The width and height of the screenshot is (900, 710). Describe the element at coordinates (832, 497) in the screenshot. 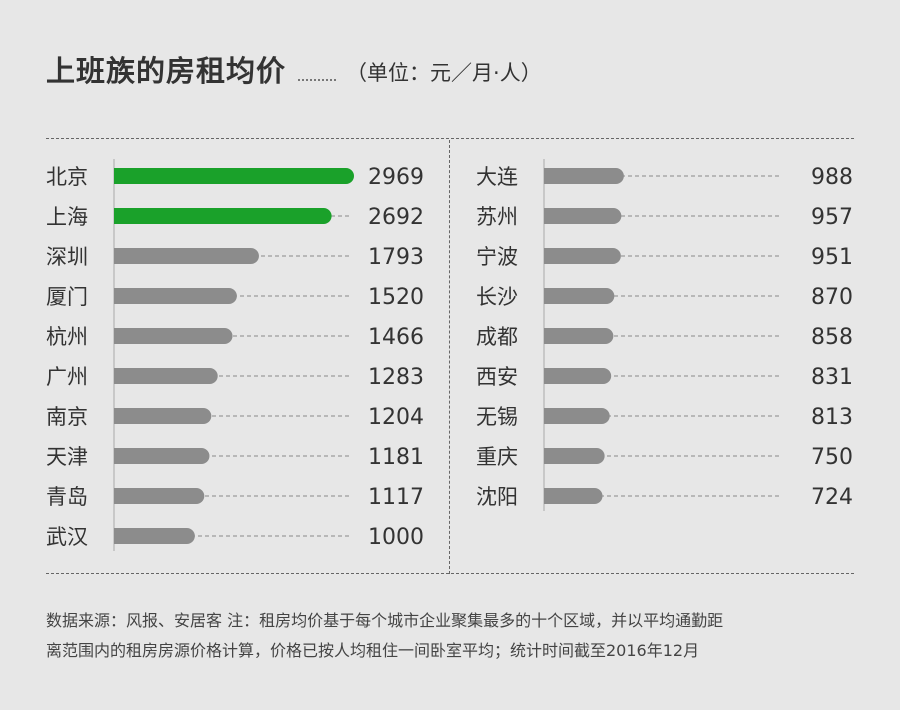

I see `value-label: 724` at that location.